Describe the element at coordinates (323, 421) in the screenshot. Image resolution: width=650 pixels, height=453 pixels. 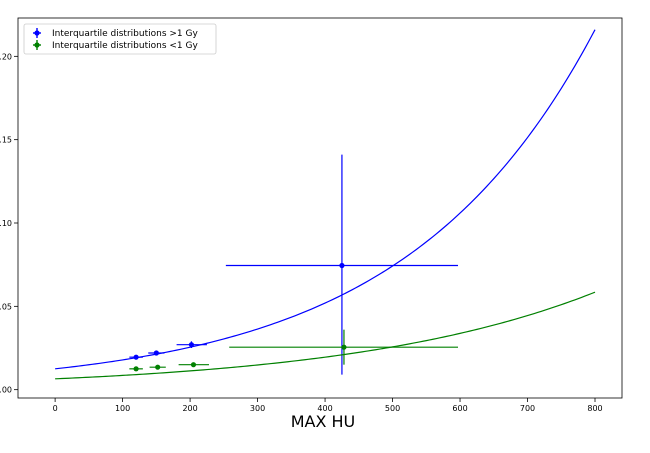
I see `x-axis-title: MAX HU` at that location.